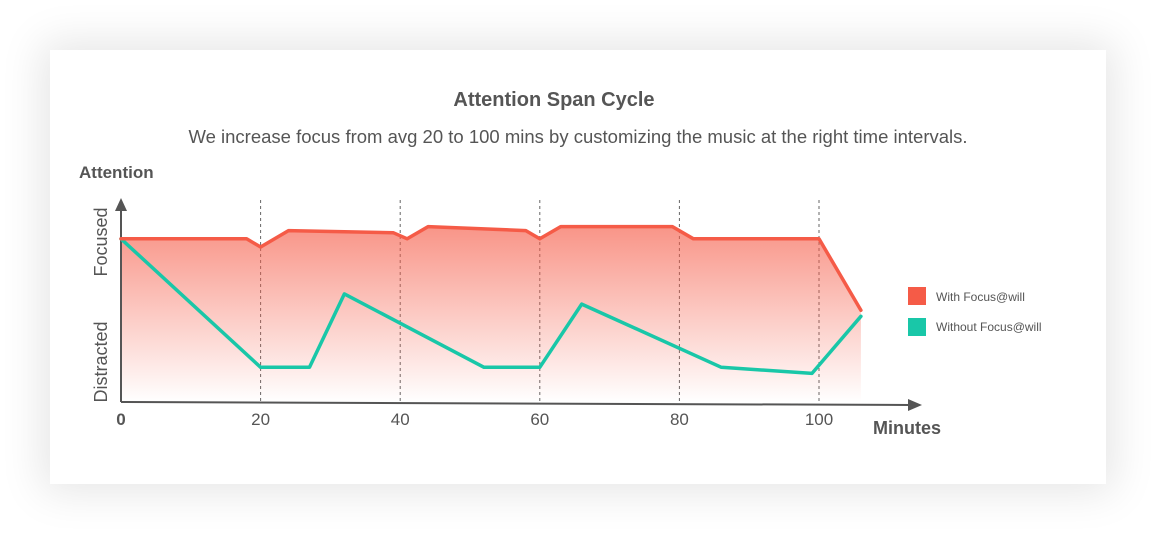  Describe the element at coordinates (917, 296) in the screenshot. I see `legend-swatch-with-focus` at that location.